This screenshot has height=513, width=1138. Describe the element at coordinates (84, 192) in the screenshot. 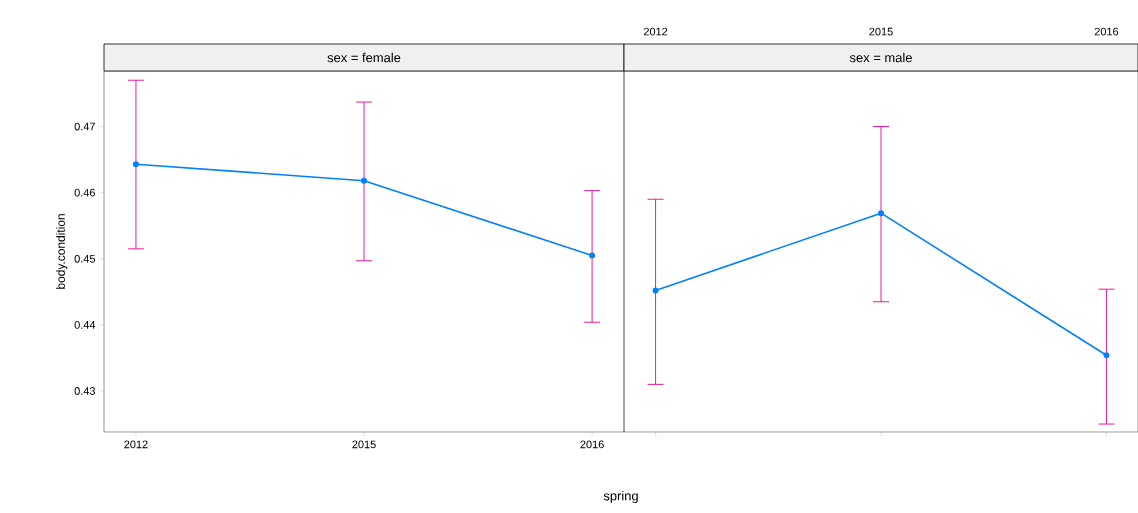

I see `y-tick-label: 0.46` at that location.